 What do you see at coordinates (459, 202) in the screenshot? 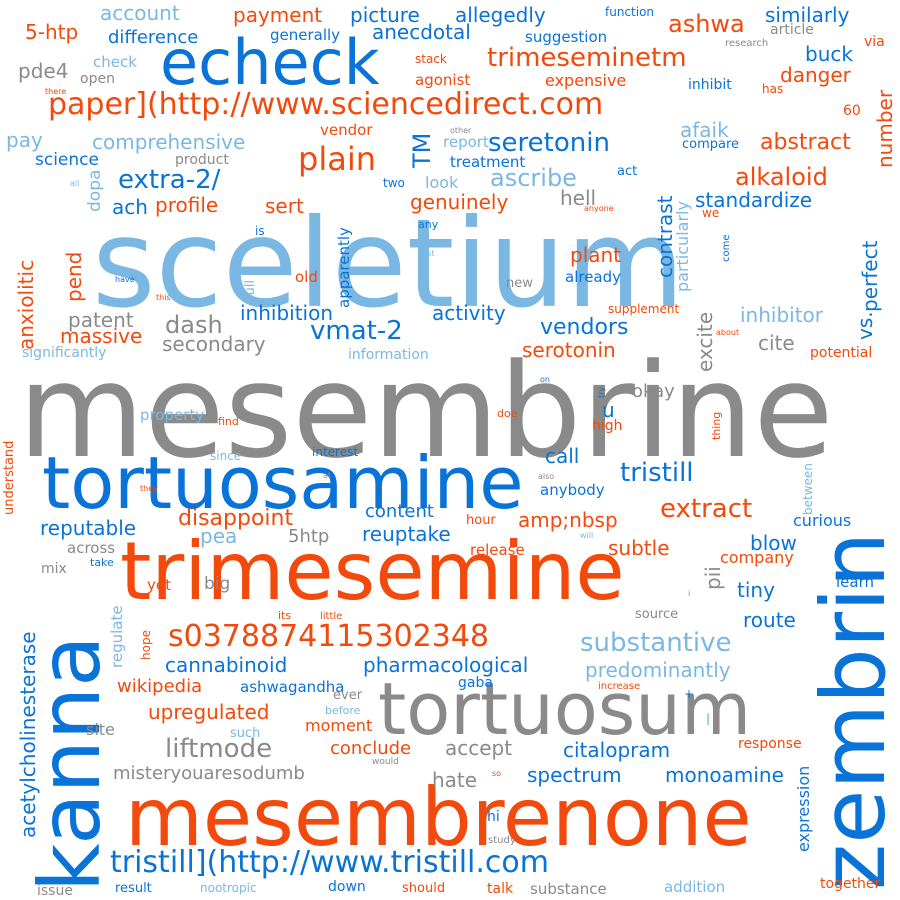
I see `word-genuinely: genuinely` at bounding box center [459, 202].